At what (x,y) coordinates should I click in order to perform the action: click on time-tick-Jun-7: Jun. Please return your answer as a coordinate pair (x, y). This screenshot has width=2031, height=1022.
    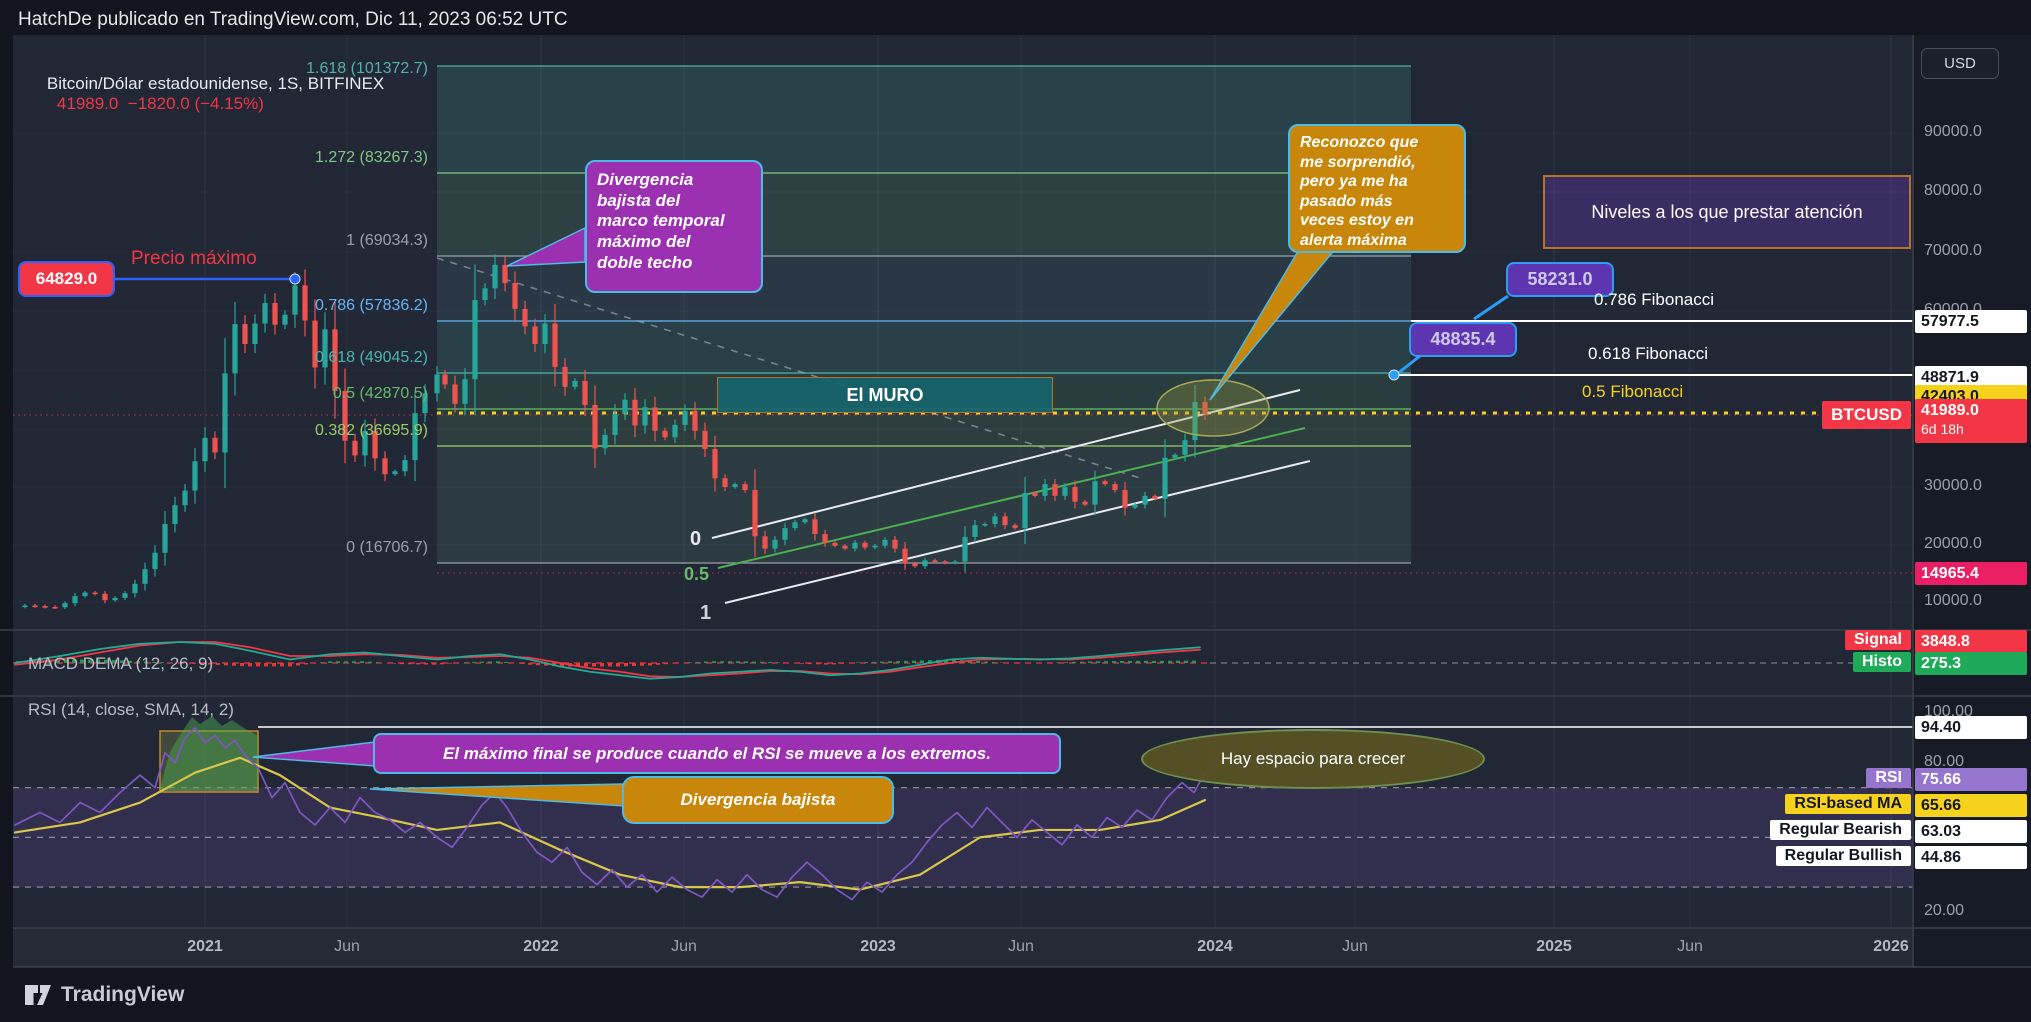
    Looking at the image, I should click on (1355, 946).